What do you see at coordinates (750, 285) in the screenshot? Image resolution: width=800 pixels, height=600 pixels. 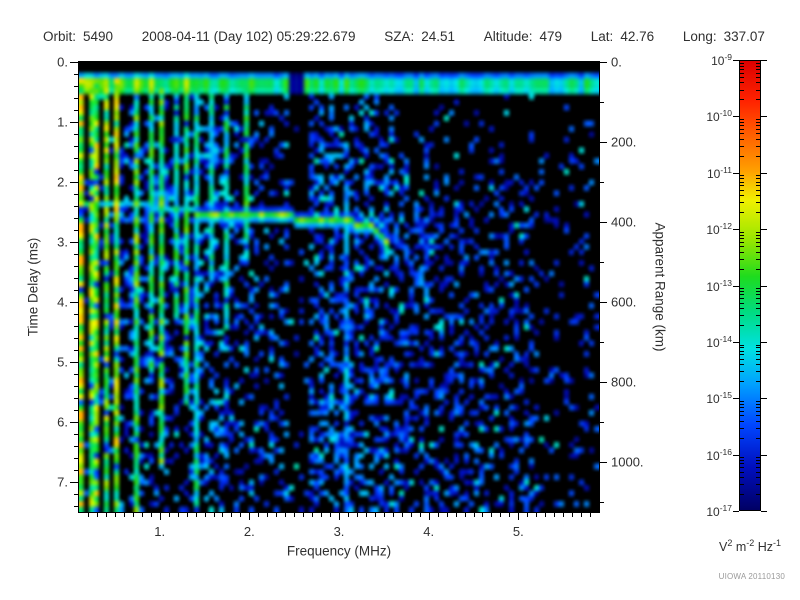 I see `colorbar` at bounding box center [750, 285].